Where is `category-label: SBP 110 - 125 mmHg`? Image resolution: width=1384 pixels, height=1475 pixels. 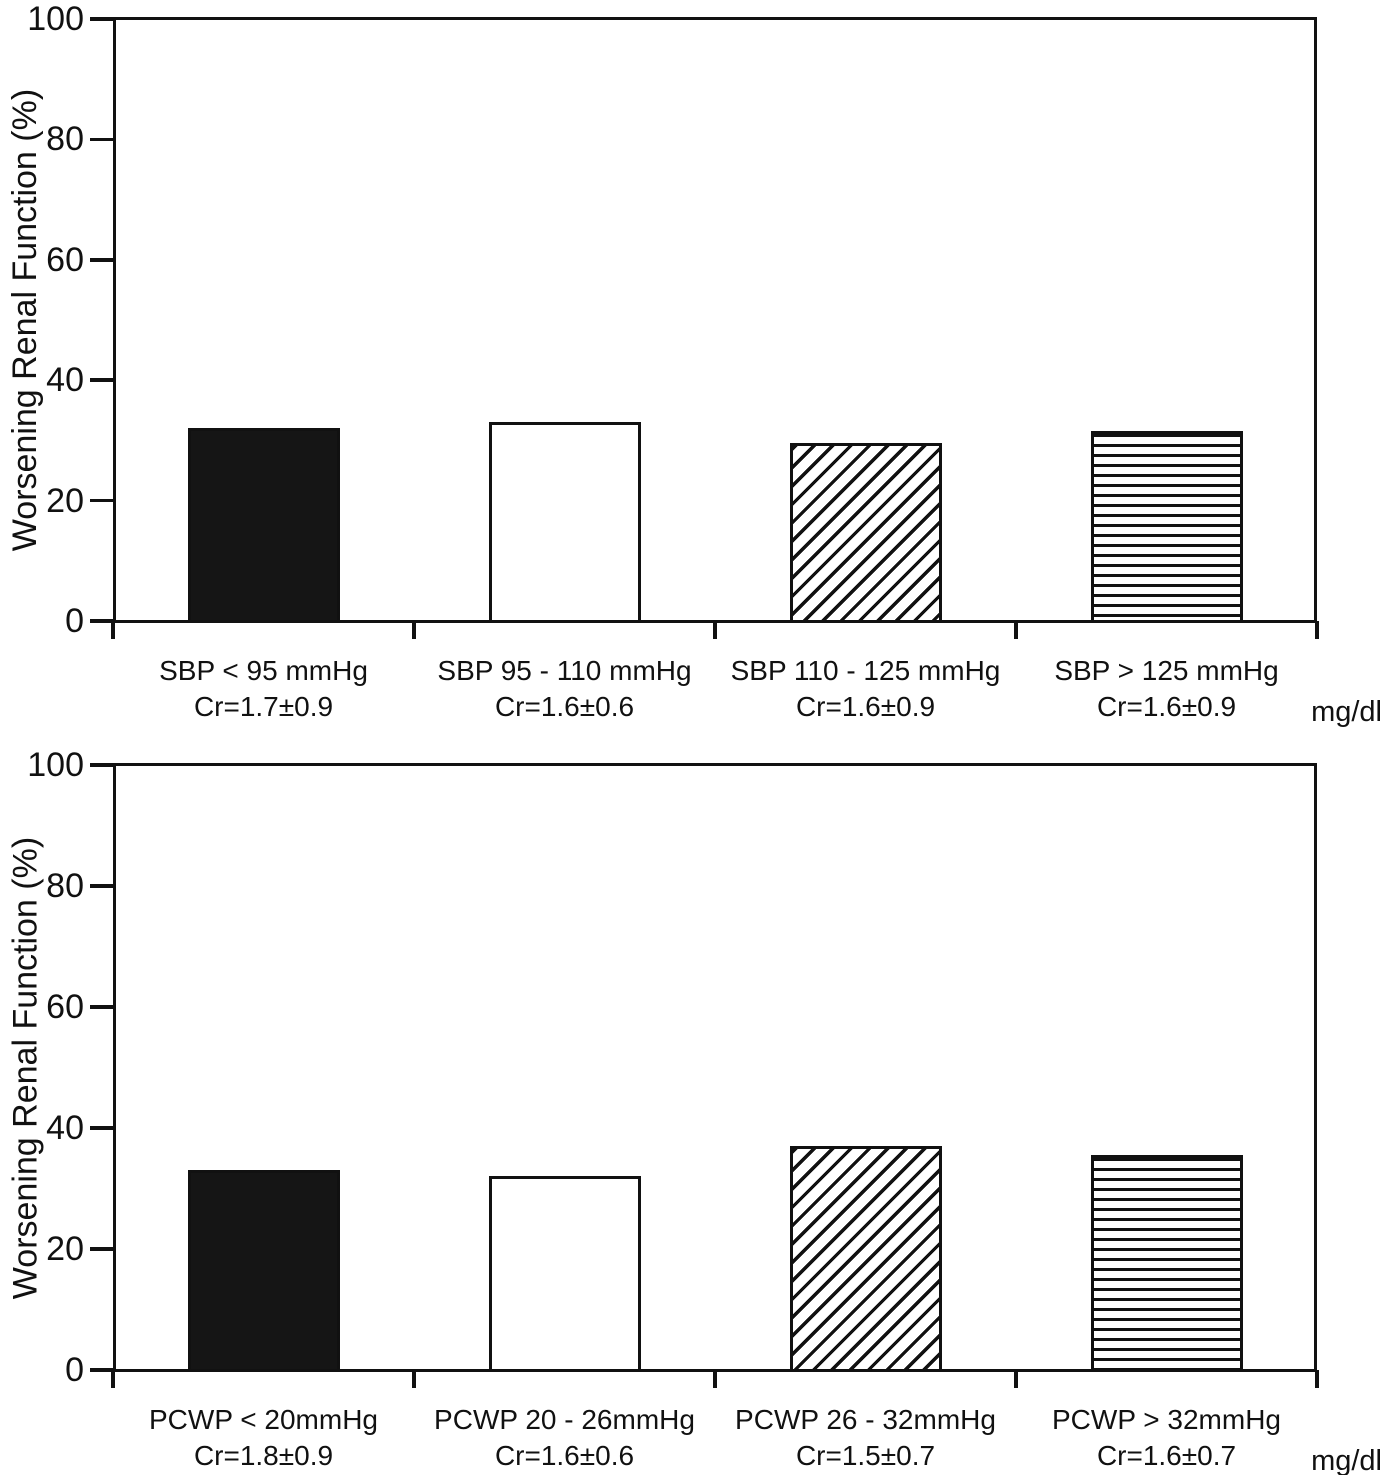 category-label: SBP 110 - 125 mmHg is located at coordinates (865, 670).